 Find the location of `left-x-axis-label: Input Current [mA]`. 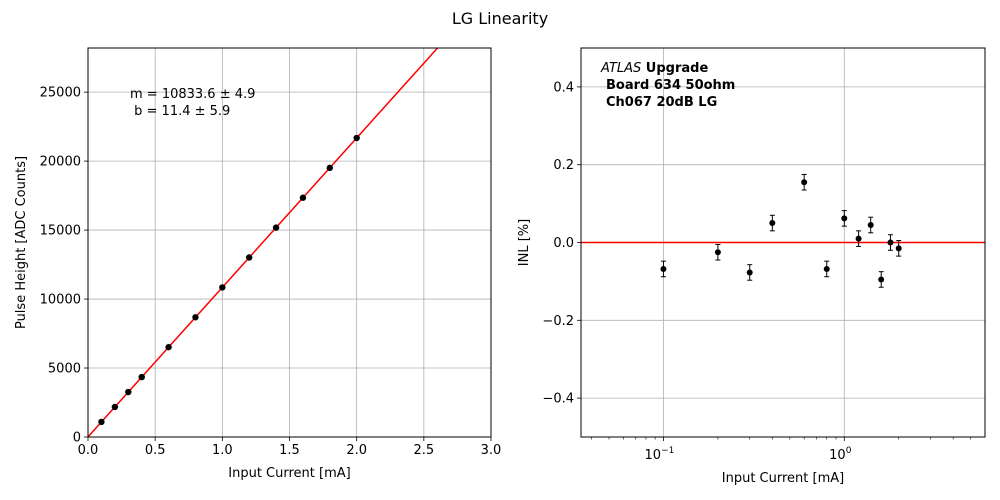

left-x-axis-label: Input Current [mA] is located at coordinates (289, 473).